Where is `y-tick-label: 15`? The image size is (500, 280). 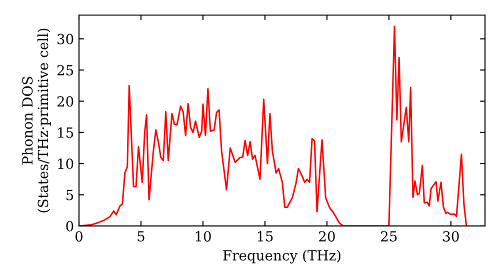
y-tick-label: 15 is located at coordinates (66, 132).